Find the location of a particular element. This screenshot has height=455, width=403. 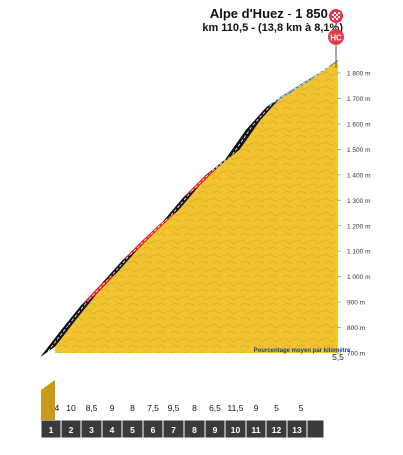

km-number: 11 is located at coordinates (256, 430).